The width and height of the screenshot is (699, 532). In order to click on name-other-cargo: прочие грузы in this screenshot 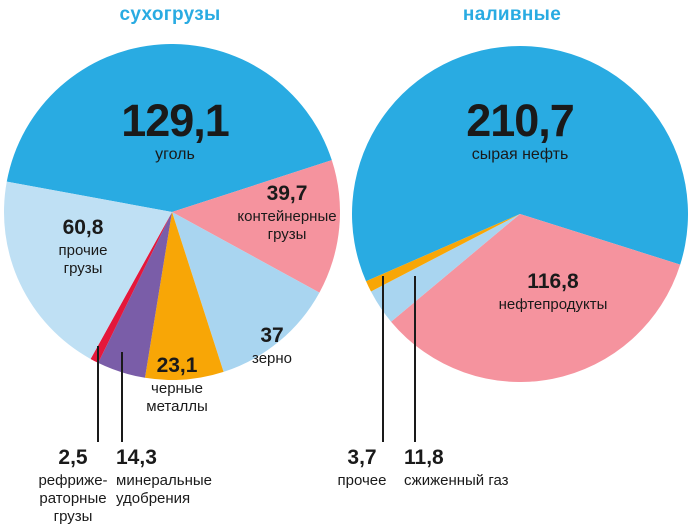, I will do `click(83, 259)`.